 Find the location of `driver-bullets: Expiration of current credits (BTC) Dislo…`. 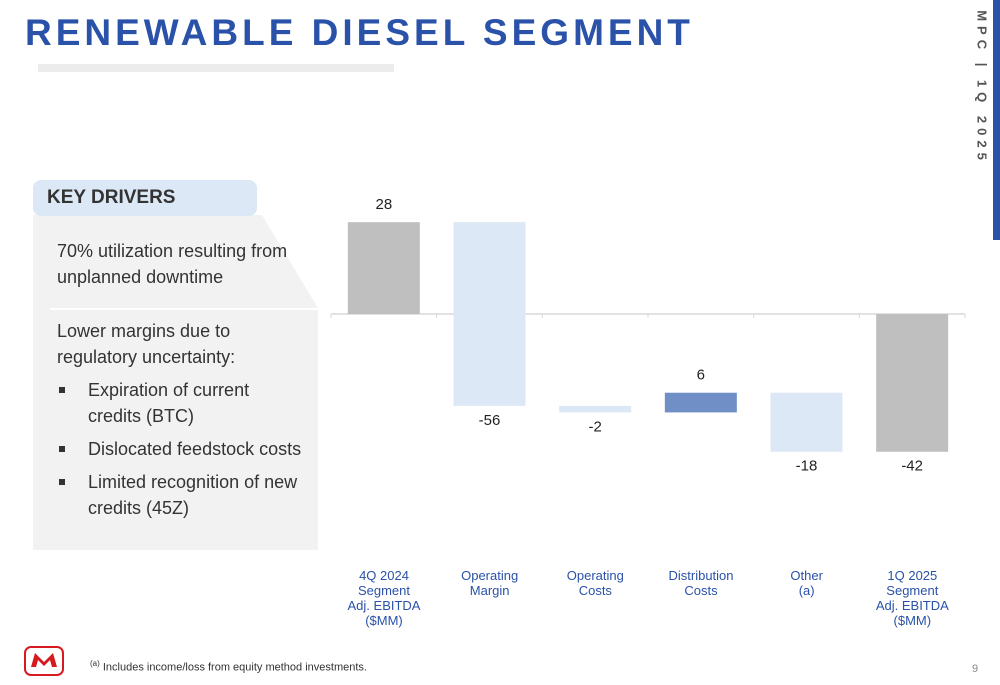

driver-bullets: Expiration of current credits (BTC) Dislo… is located at coordinates (182, 452).